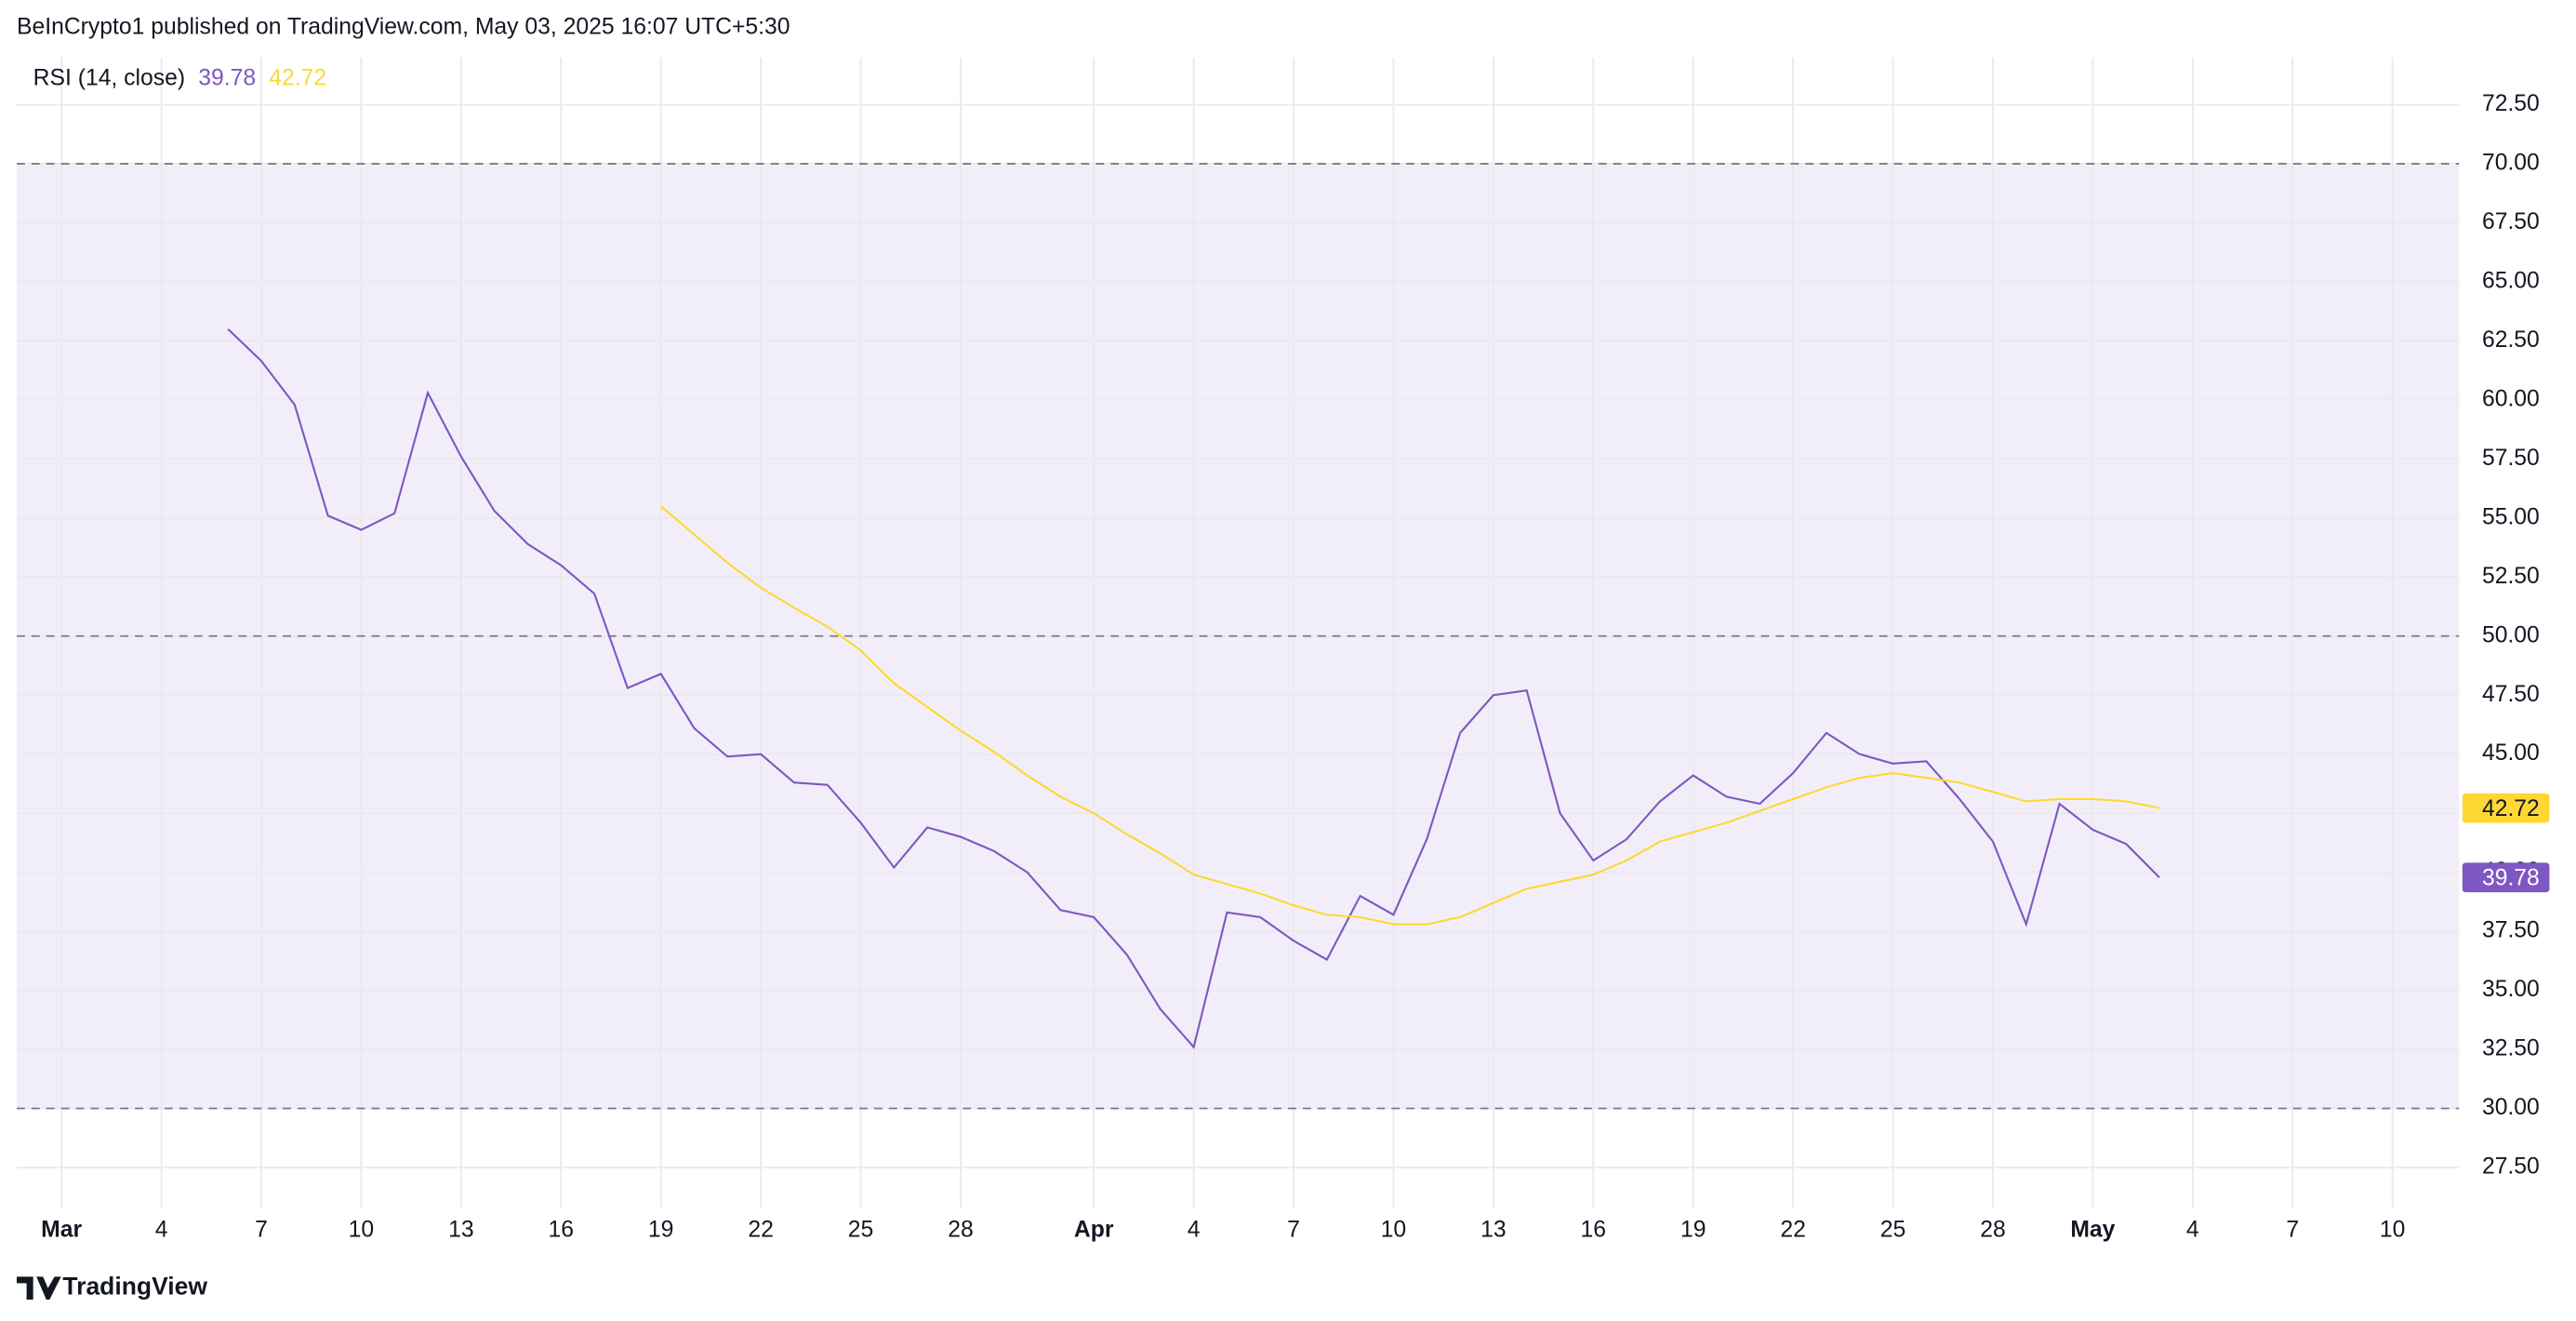 The height and width of the screenshot is (1321, 2576). I want to click on tag-label: 42.72, so click(2511, 808).